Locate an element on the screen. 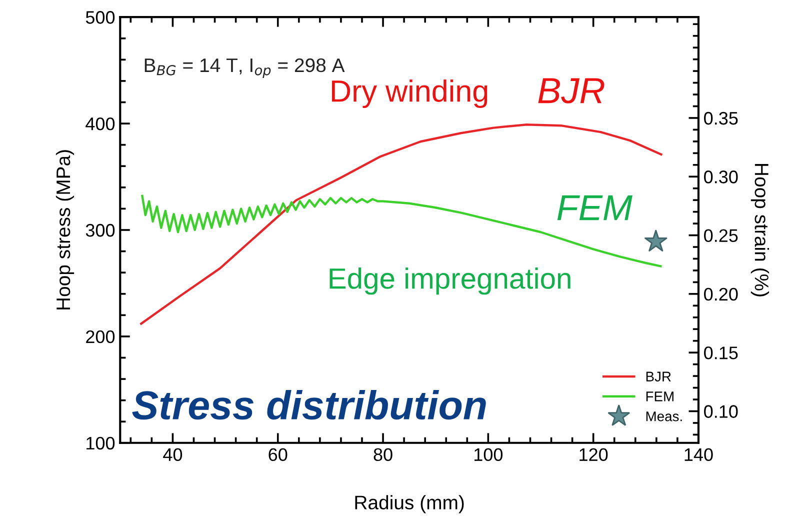 The height and width of the screenshot is (518, 801). annotation: B$_{BG}$ = 14 T, I$_{op}$ = 298 A is located at coordinates (244, 68).